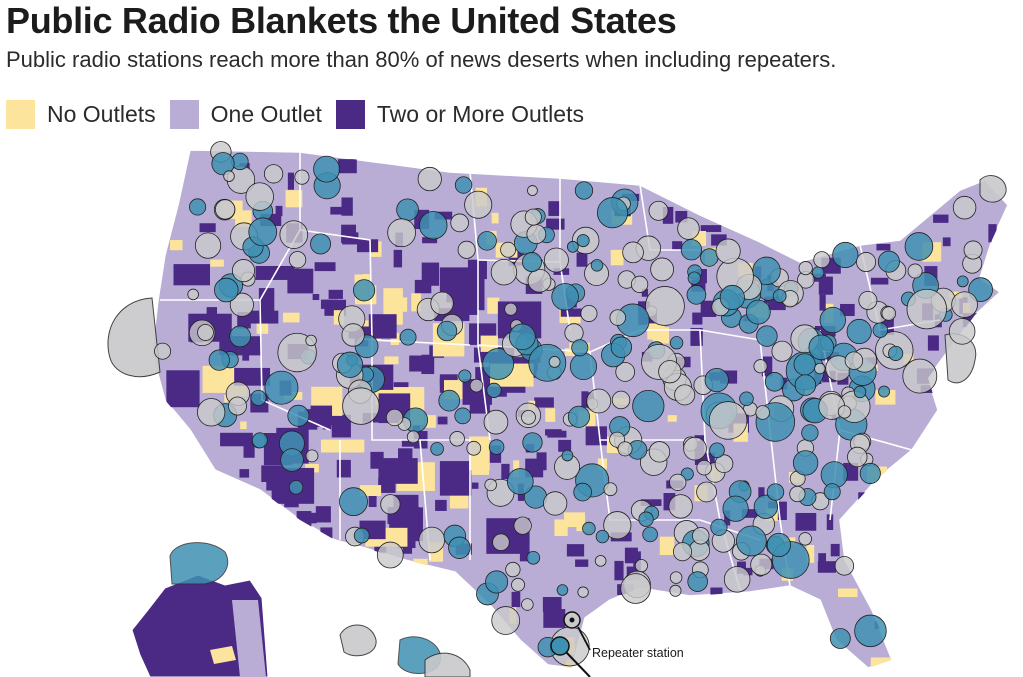  Describe the element at coordinates (358, 640) in the screenshot. I see `coverage-lobe-island` at that location.